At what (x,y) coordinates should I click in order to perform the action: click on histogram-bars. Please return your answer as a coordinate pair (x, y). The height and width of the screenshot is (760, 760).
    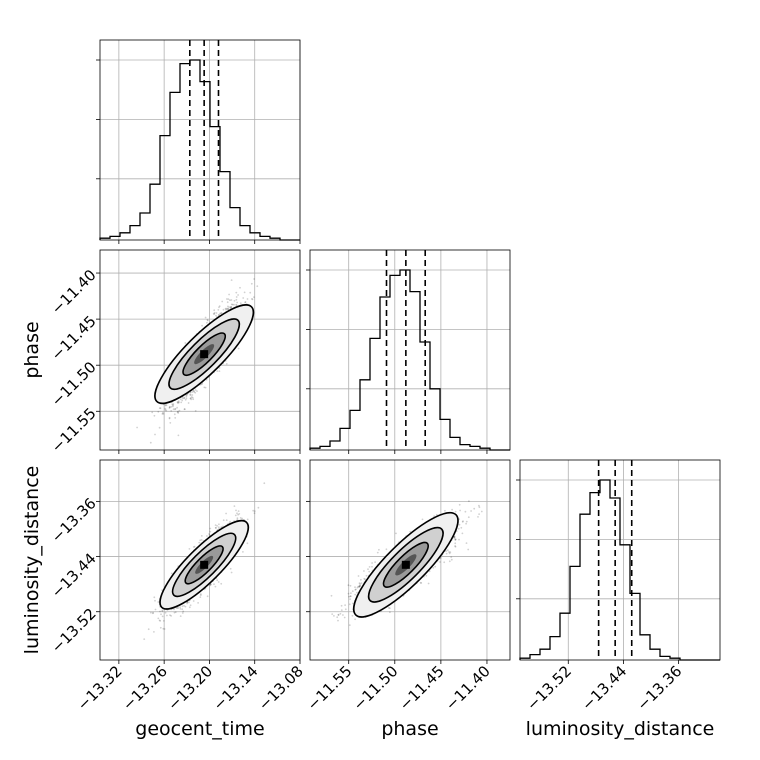
    Looking at the image, I should click on (619, 570).